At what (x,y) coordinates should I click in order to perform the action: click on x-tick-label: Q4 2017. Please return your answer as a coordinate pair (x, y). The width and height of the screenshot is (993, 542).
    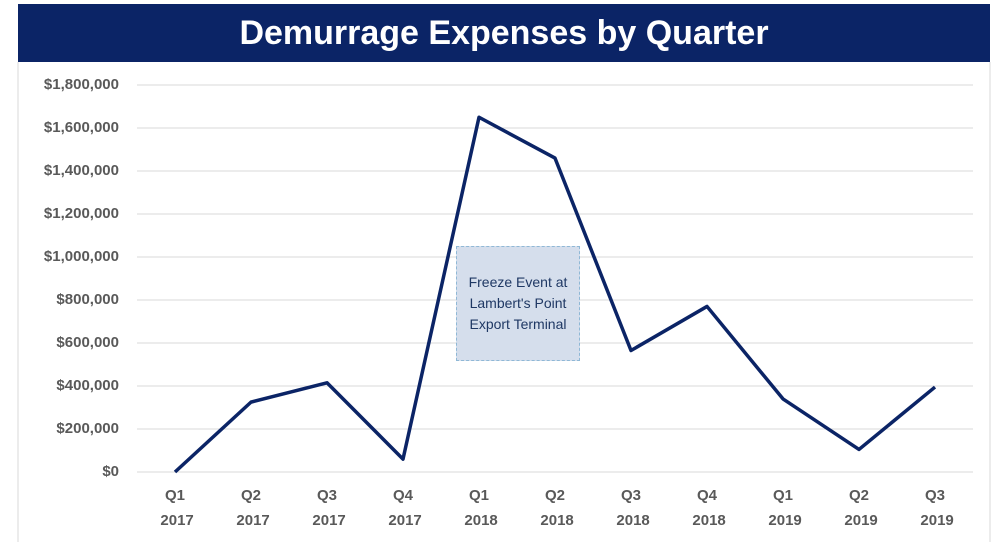
    Looking at the image, I should click on (403, 508).